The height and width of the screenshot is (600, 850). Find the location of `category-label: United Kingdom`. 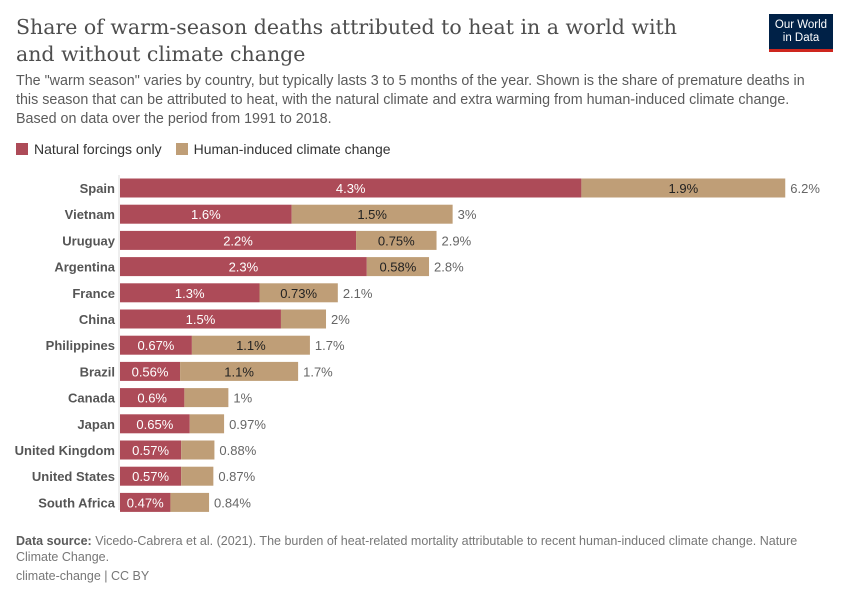

category-label: United Kingdom is located at coordinates (65, 450).